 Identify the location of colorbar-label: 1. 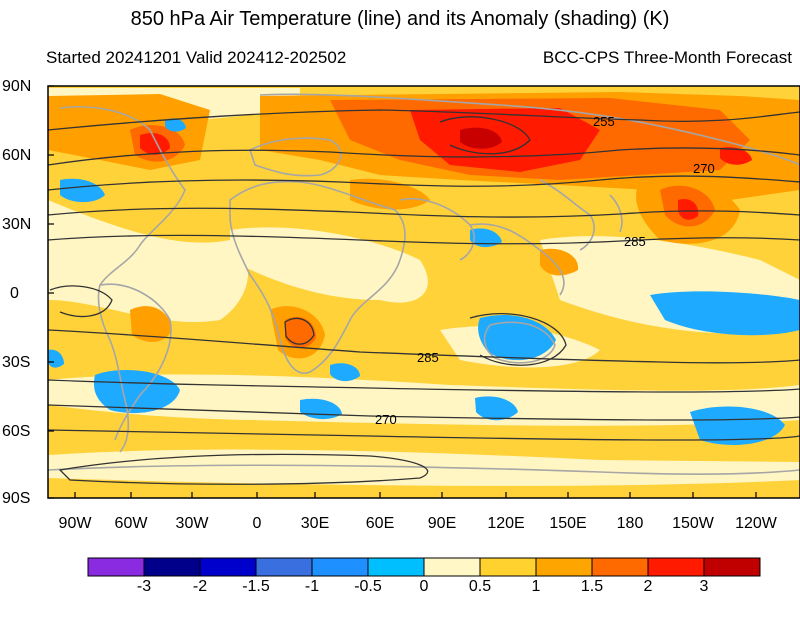
(536, 587).